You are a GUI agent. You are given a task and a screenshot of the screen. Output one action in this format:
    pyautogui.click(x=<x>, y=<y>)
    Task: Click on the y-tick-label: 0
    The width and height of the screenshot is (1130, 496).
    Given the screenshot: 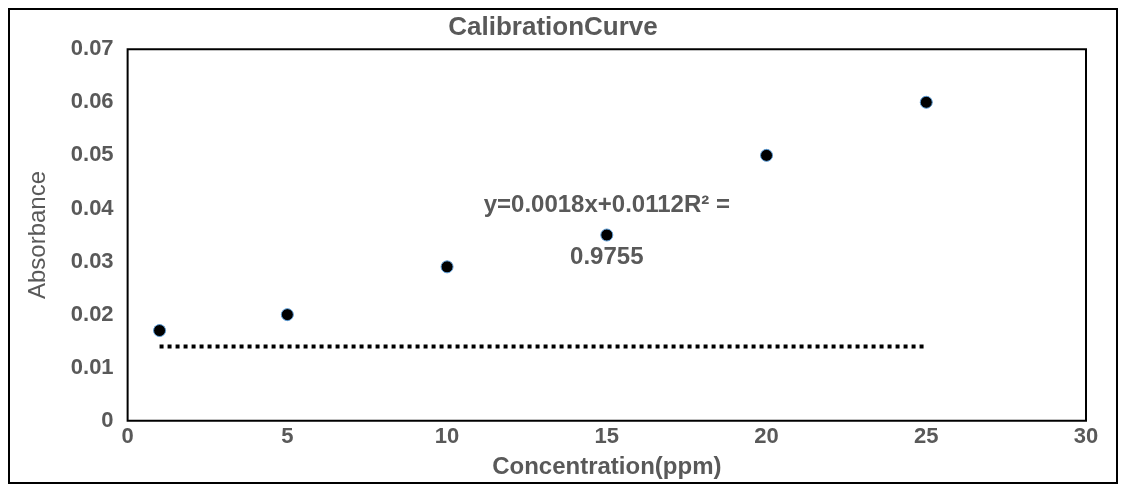 What is the action you would take?
    pyautogui.click(x=107, y=419)
    